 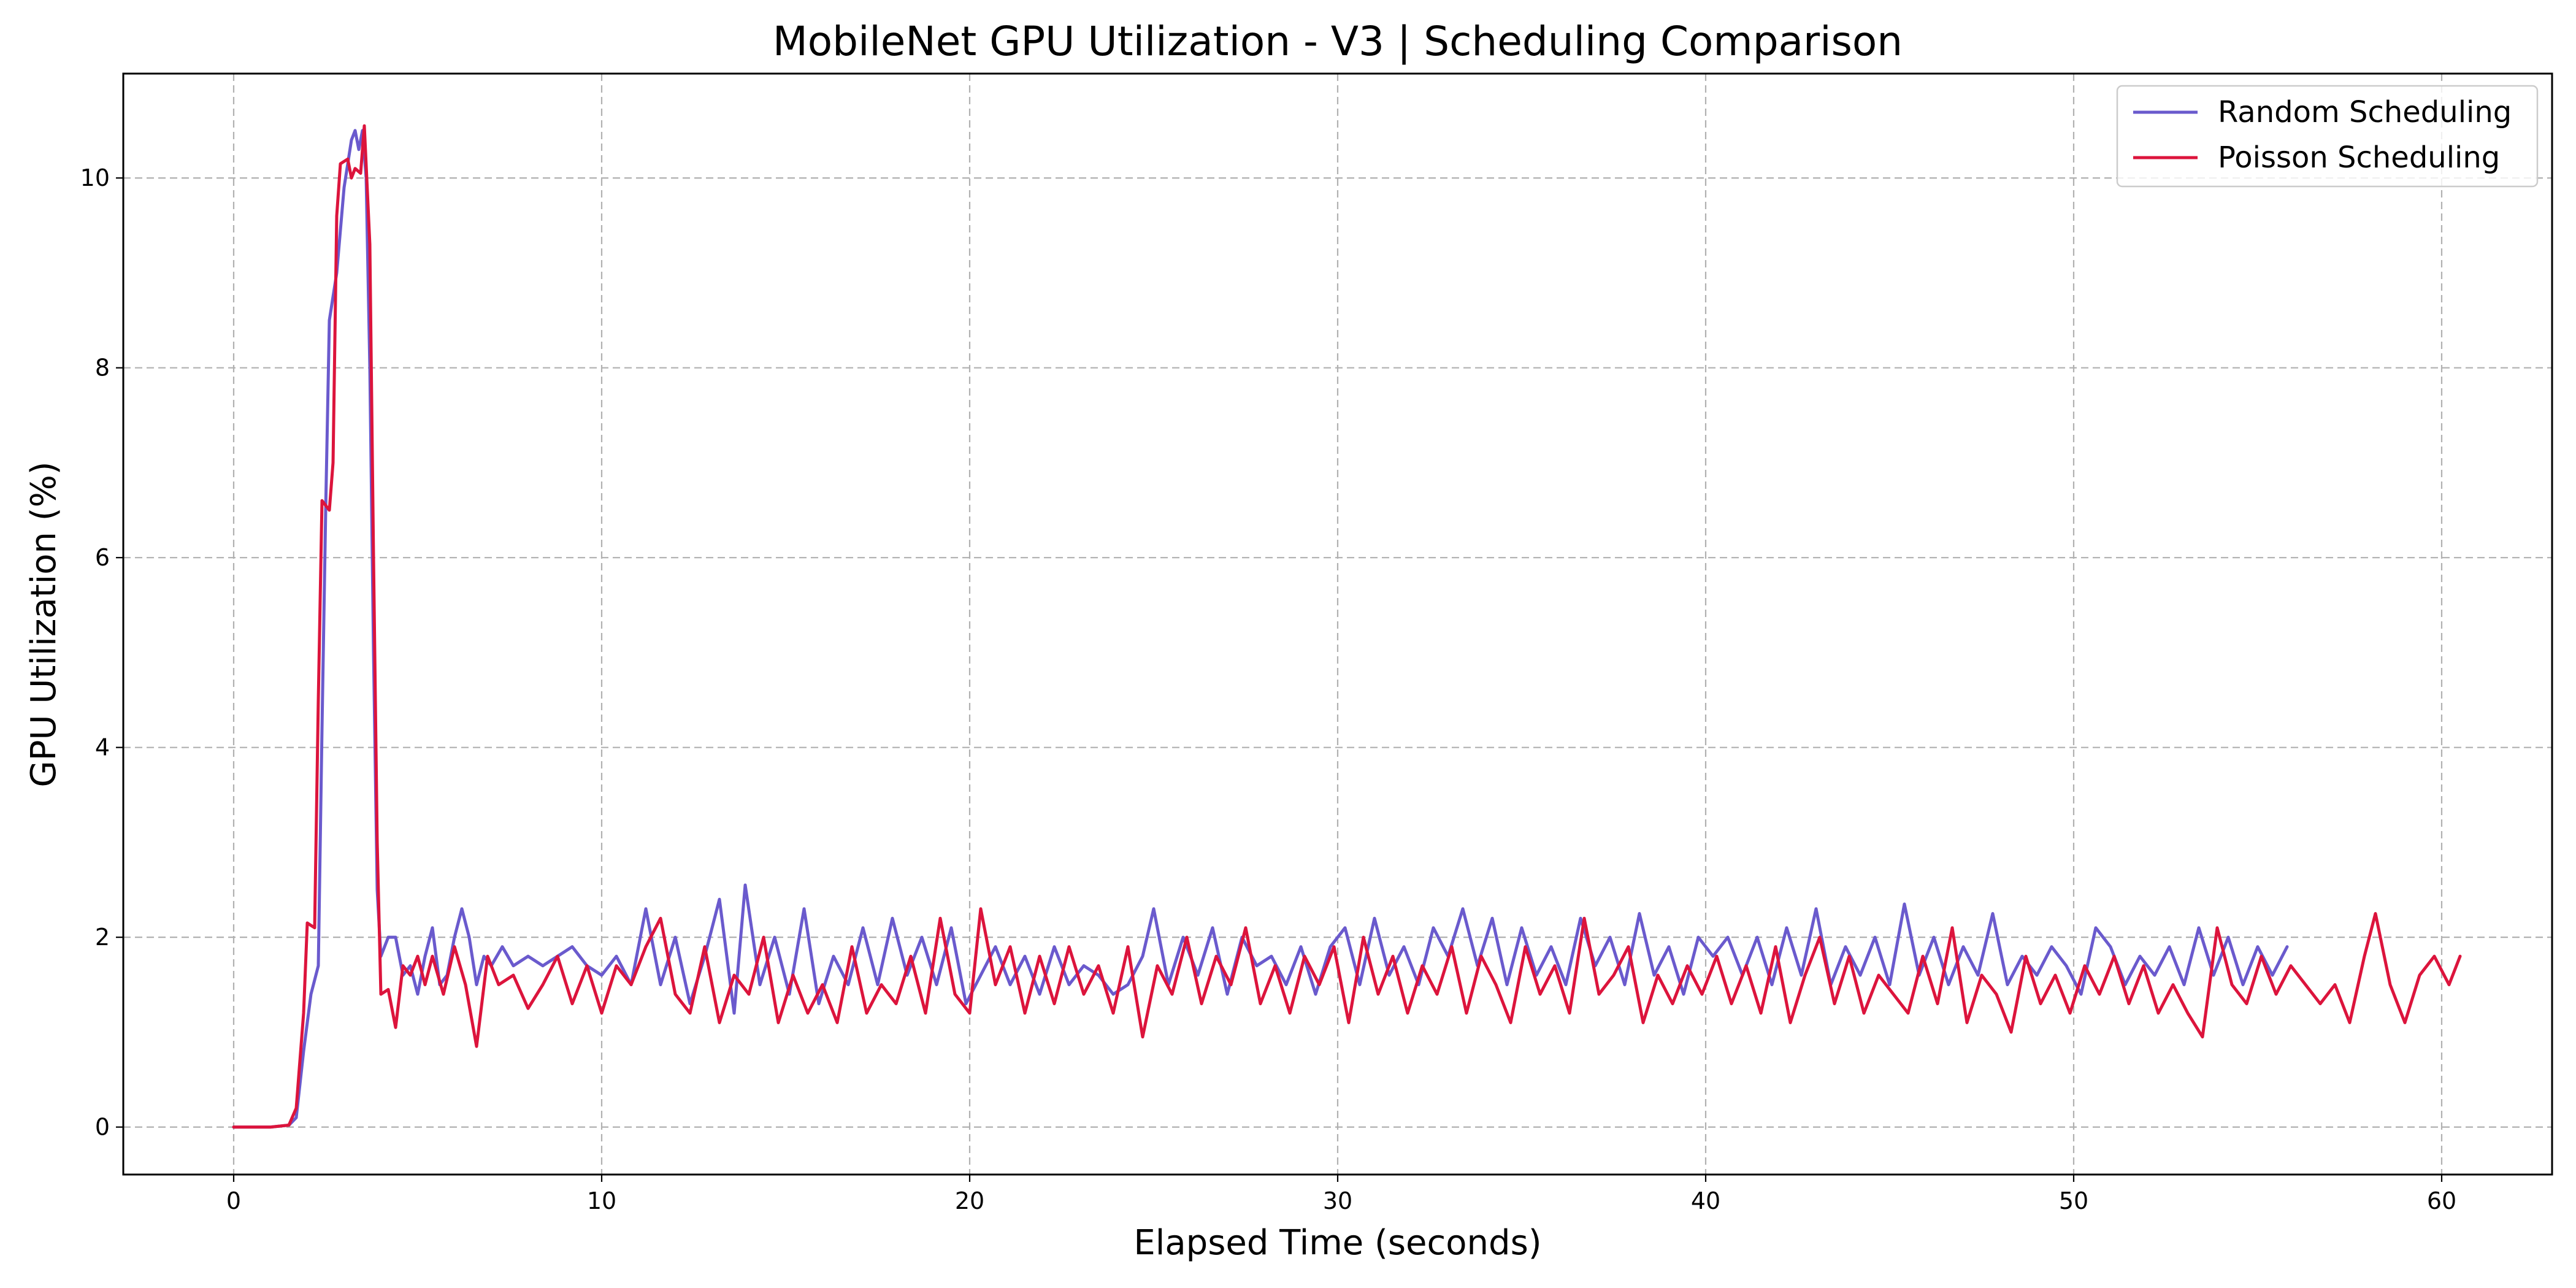 I want to click on y-tick-label: 8, so click(x=102, y=368).